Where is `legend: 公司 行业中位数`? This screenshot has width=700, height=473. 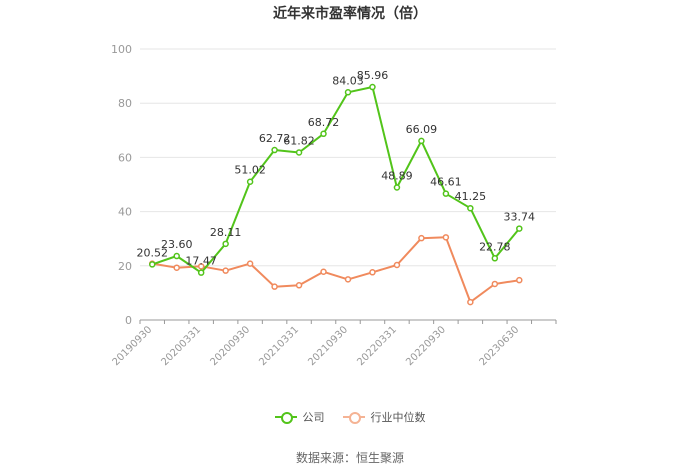
legend: 公司 行业中位数 is located at coordinates (350, 417).